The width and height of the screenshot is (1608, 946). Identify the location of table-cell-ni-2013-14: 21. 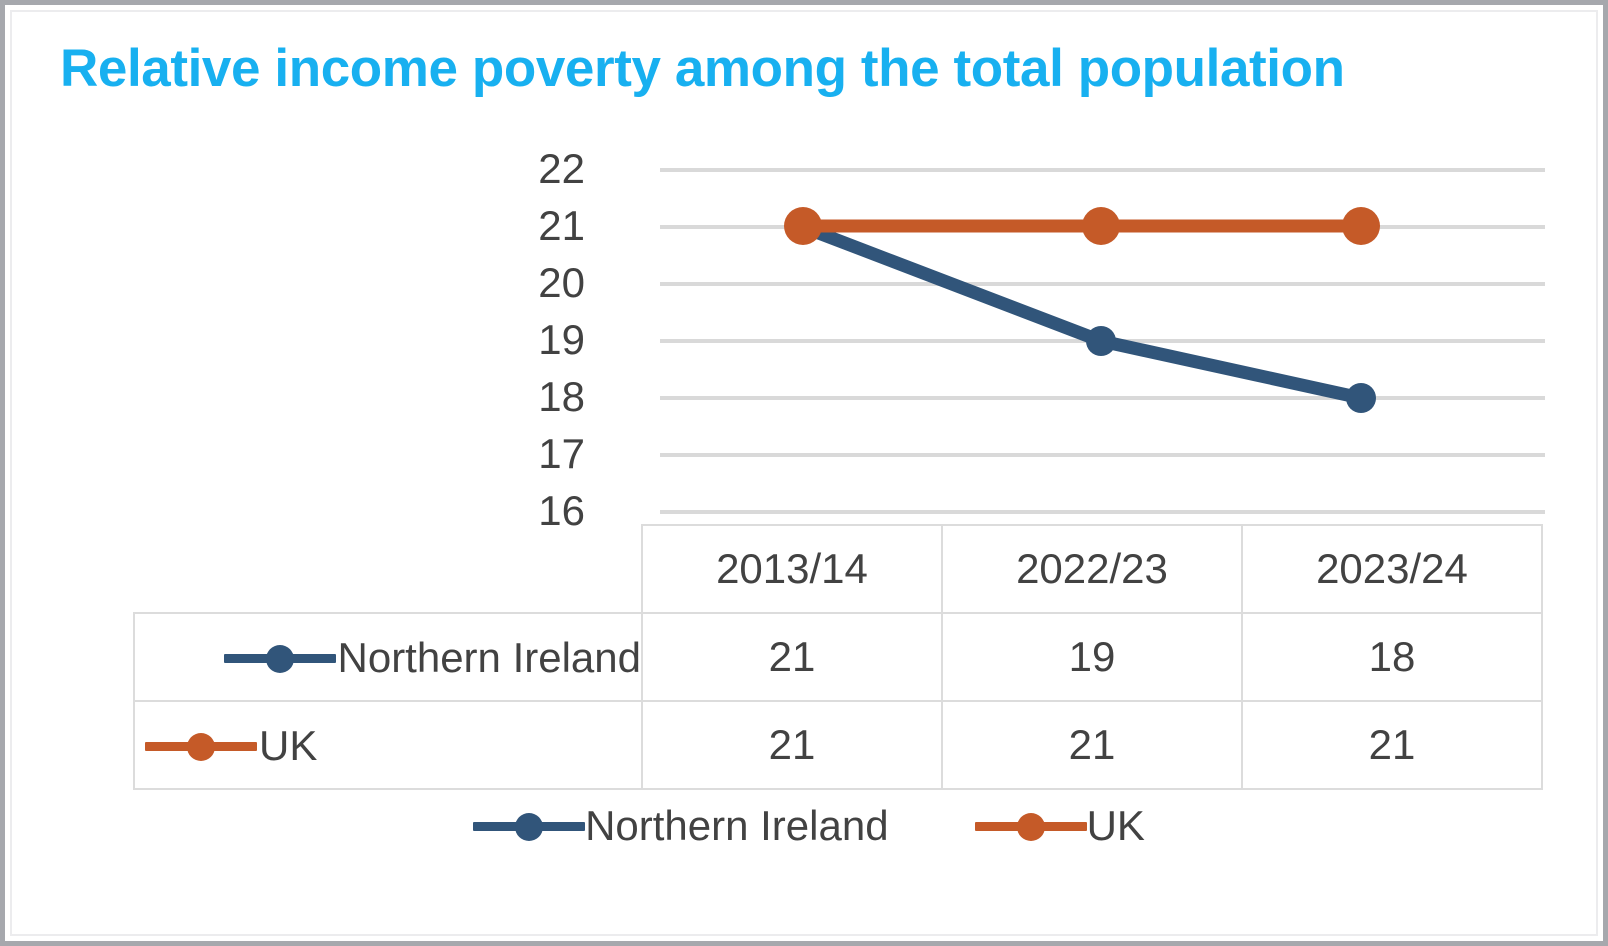
(792, 657).